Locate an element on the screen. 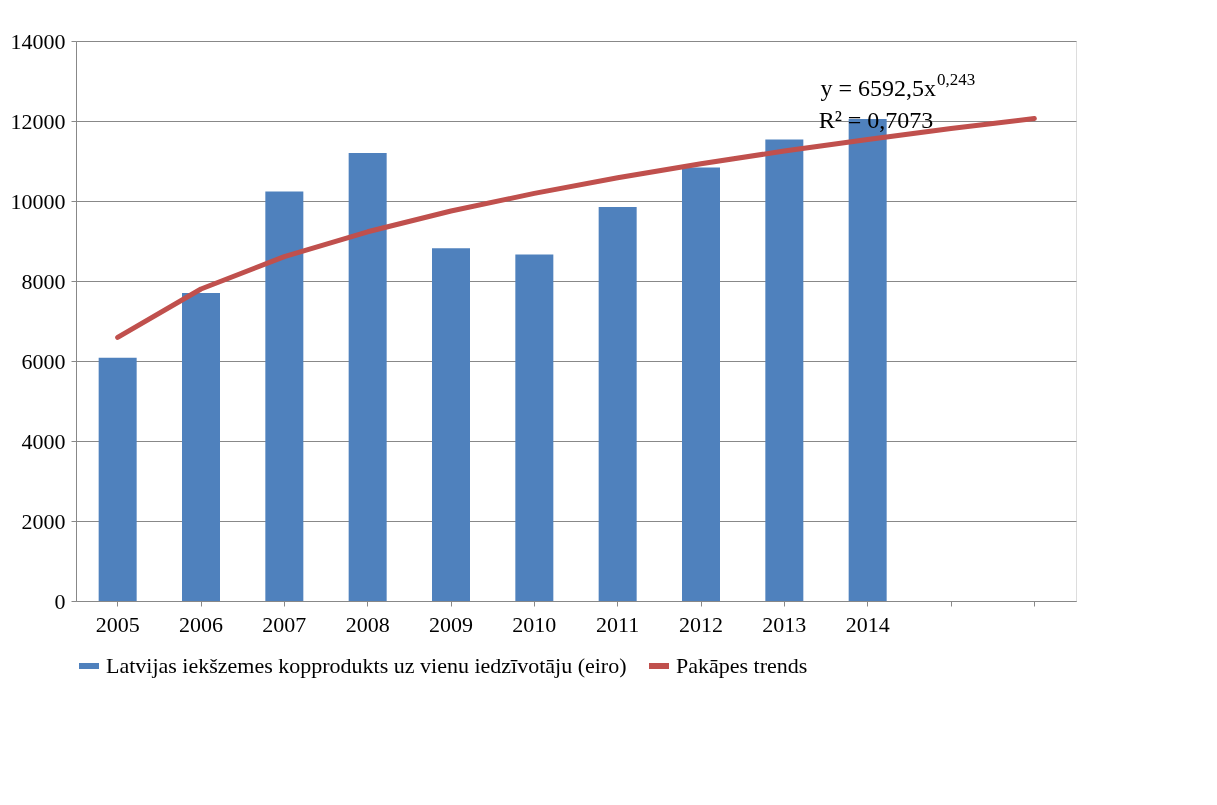 The image size is (1217, 805). x-tick-label: 2014 is located at coordinates (867, 624).